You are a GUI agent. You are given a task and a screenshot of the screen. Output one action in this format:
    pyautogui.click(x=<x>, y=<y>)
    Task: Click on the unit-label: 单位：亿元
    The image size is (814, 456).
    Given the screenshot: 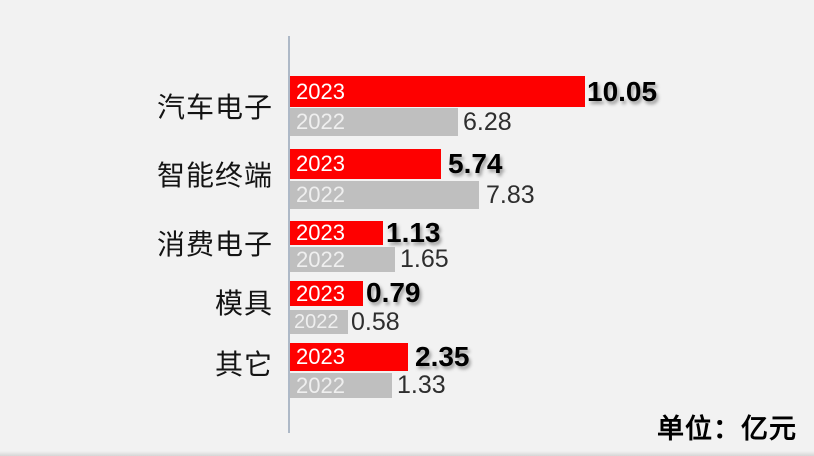 What is the action you would take?
    pyautogui.click(x=727, y=429)
    